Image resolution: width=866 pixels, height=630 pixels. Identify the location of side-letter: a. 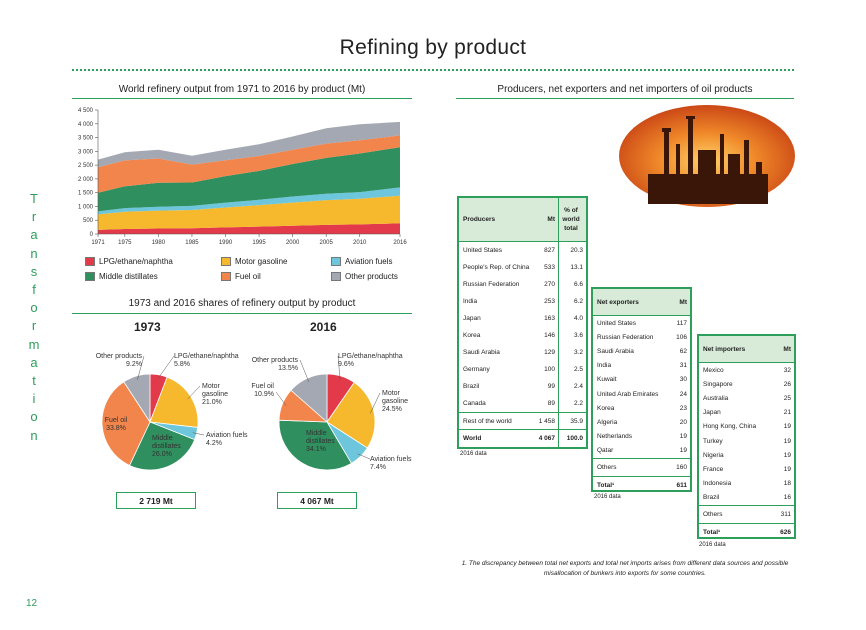
(34, 362).